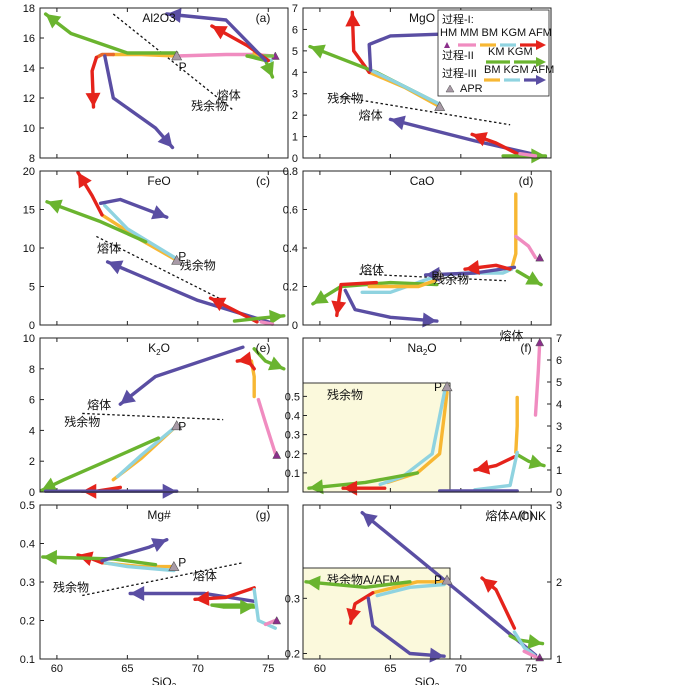 Image resolution: width=700 pixels, height=685 pixels. I want to click on series-f-0-line, so click(516, 425).